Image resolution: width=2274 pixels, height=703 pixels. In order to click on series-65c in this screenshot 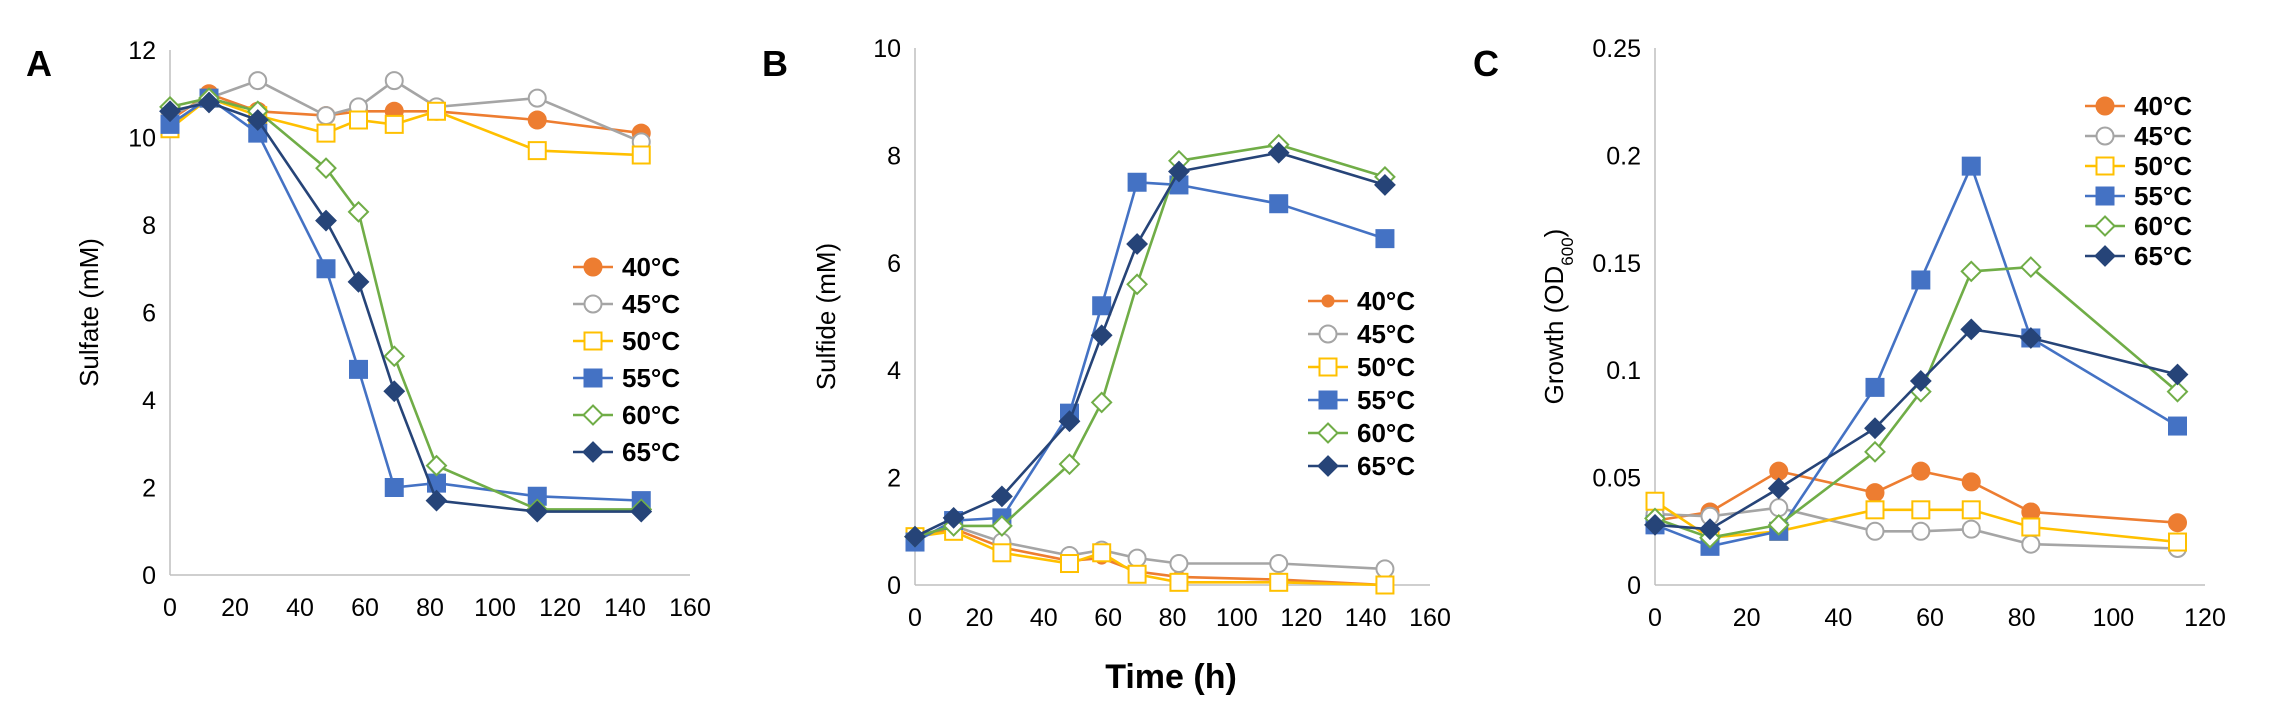, I will do `click(1150, 344)`.